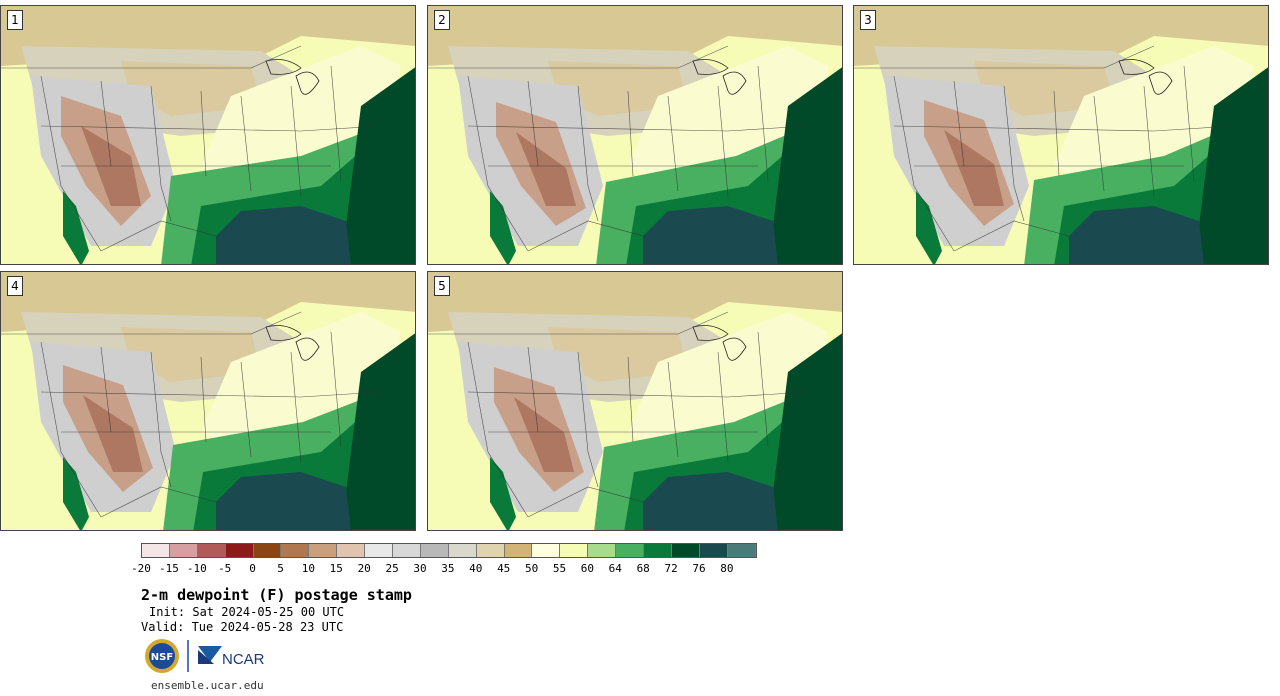 The width and height of the screenshot is (1280, 696). What do you see at coordinates (531, 568) in the screenshot?
I see `colorbar-tick: 50` at bounding box center [531, 568].